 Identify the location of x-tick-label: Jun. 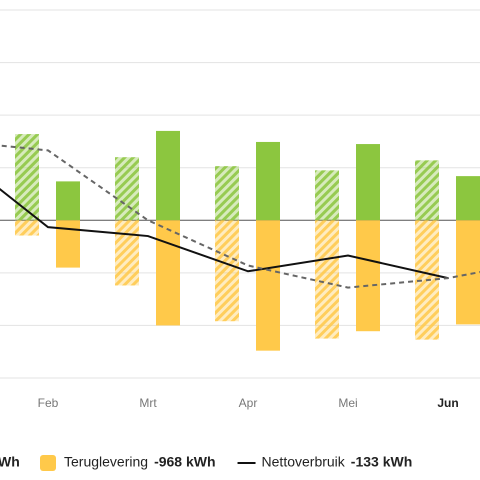
(447, 403).